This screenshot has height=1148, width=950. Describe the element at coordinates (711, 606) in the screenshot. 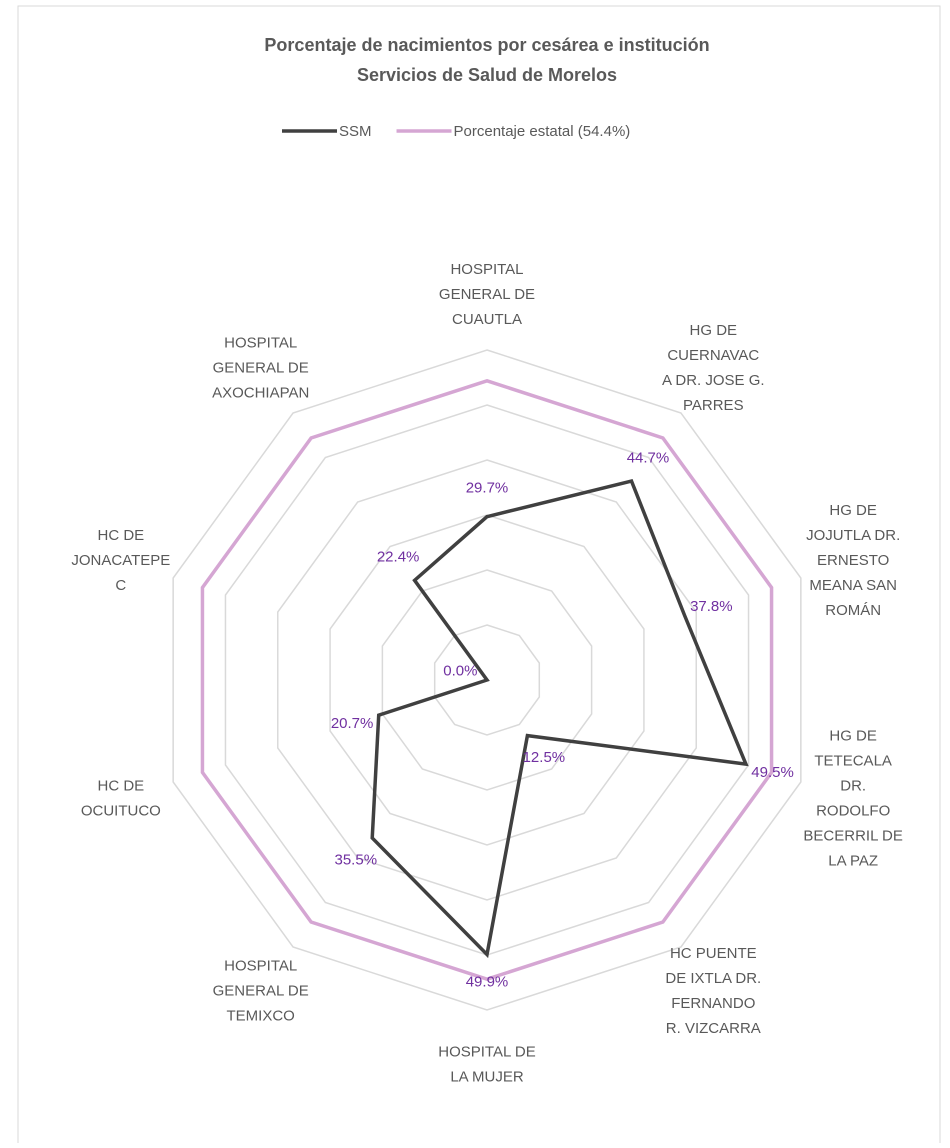

I see `data-label: 37.8%` at that location.